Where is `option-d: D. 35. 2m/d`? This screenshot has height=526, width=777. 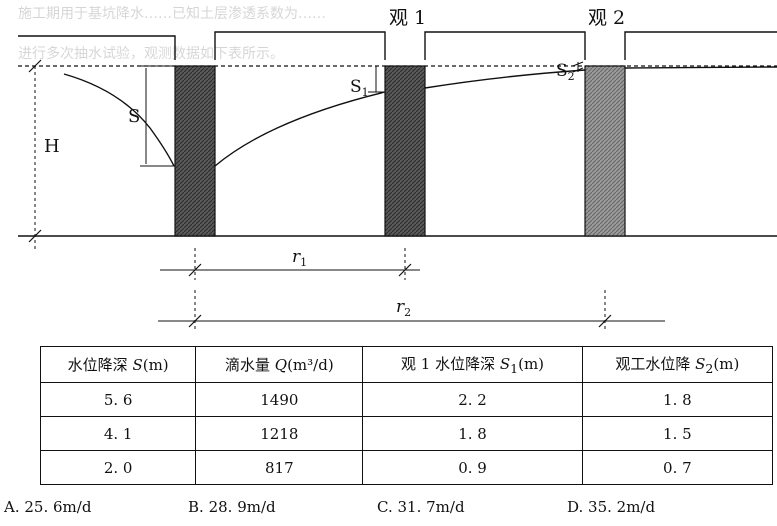
option-d: D. 35. 2m/d is located at coordinates (611, 507).